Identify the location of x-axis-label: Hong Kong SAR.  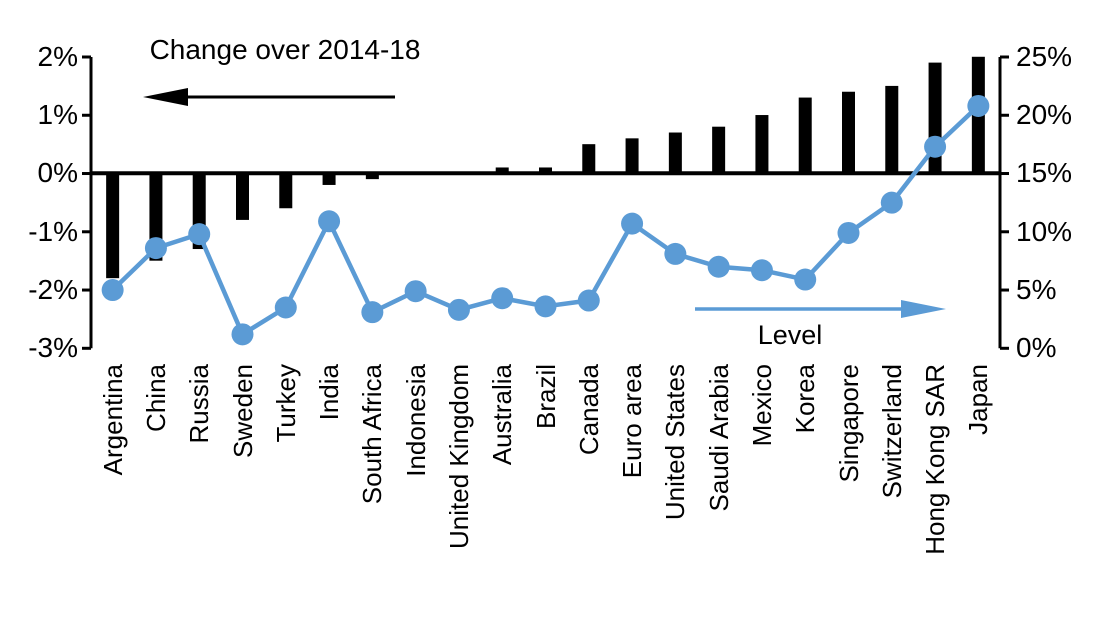
(935, 459).